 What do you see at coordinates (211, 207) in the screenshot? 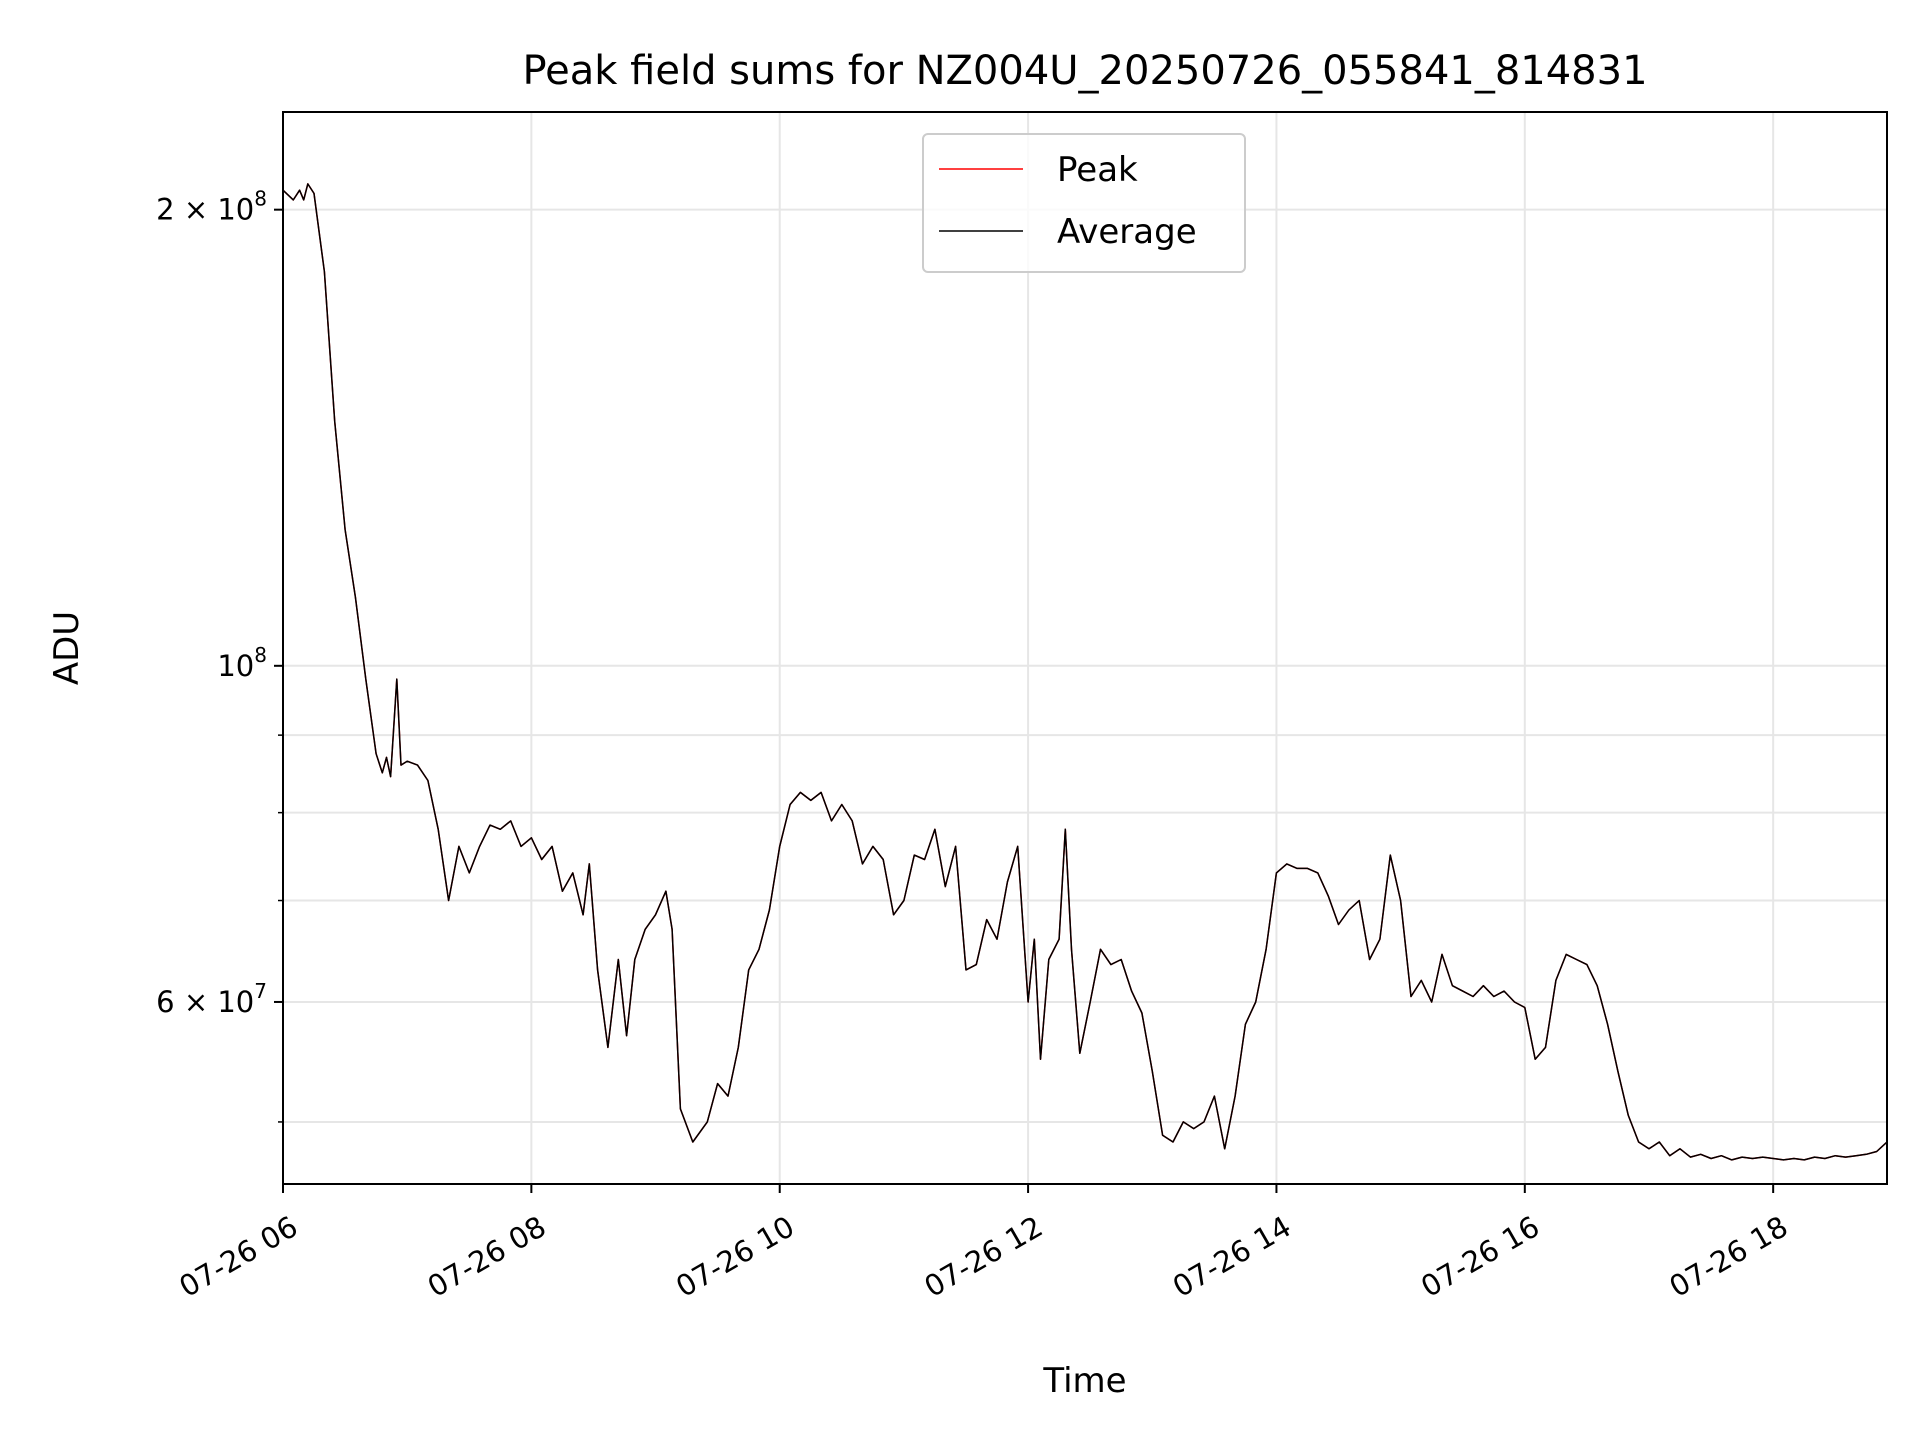
I see `y-tick-label: 2 × 108` at bounding box center [211, 207].